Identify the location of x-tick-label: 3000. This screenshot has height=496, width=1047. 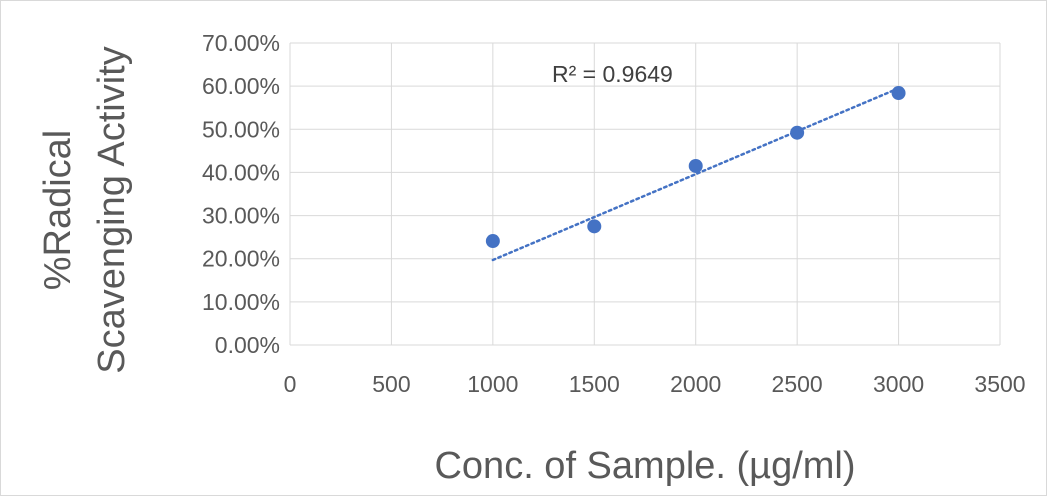
(898, 384).